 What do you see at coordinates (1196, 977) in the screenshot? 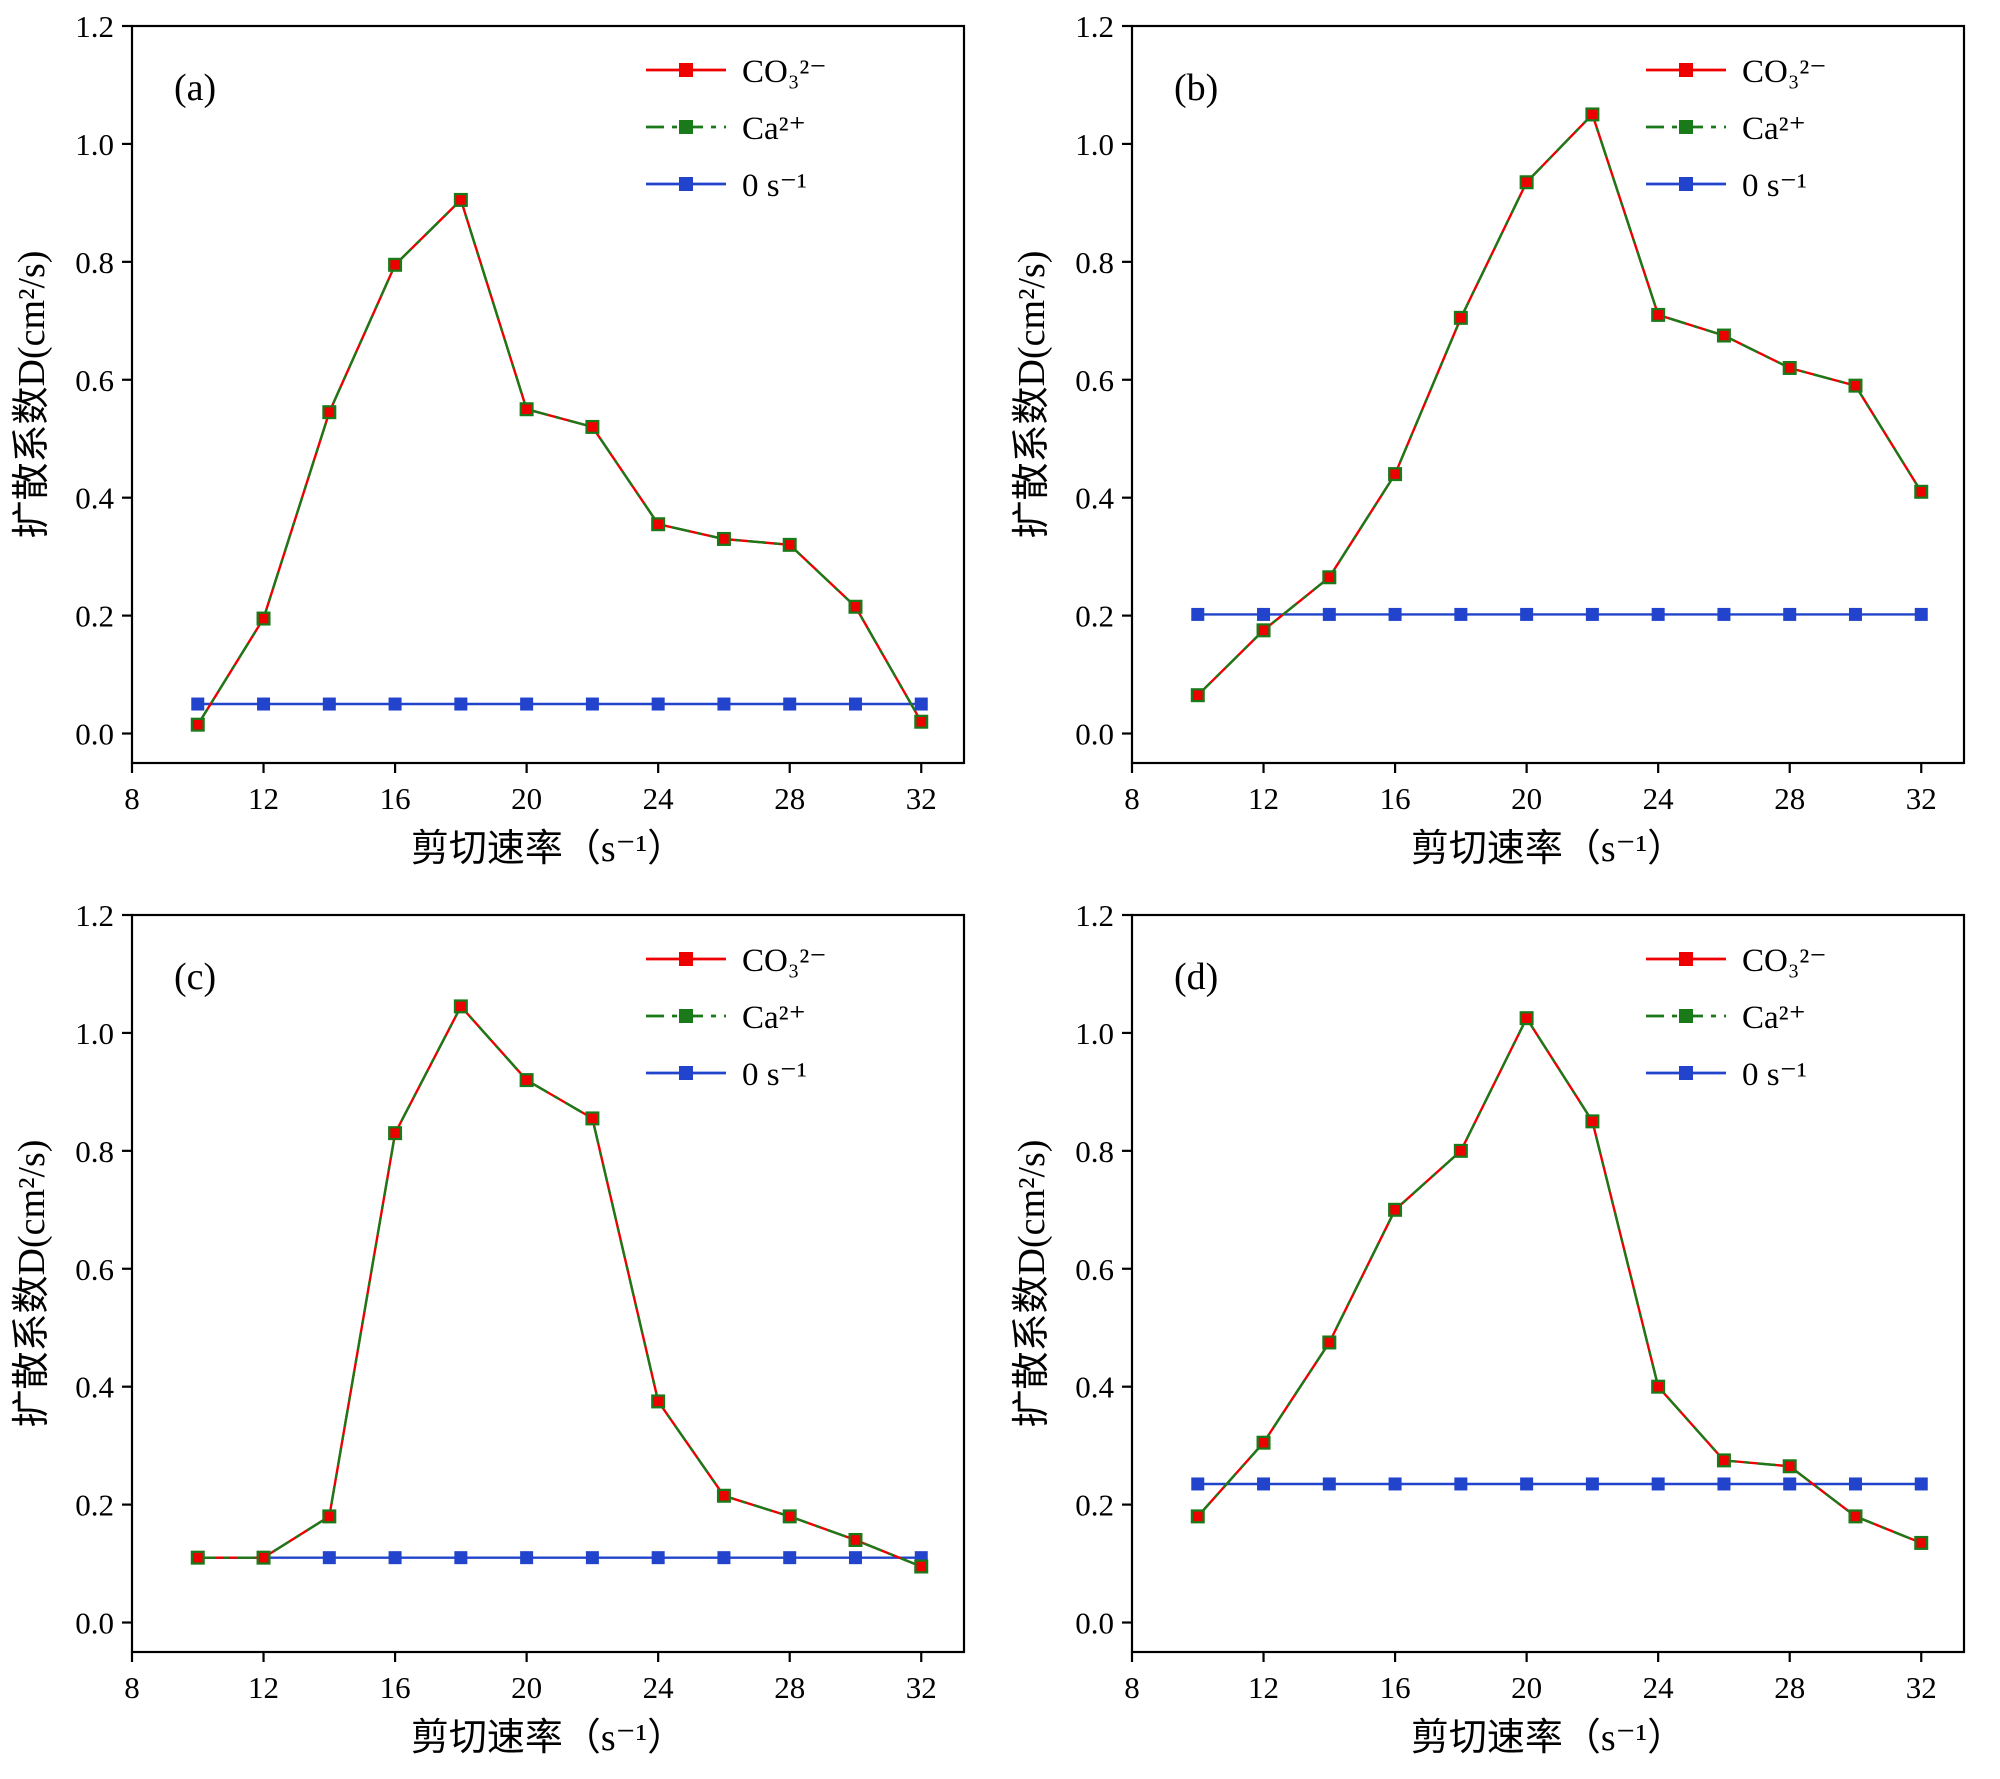
I see `panel-letter: (d)` at bounding box center [1196, 977].